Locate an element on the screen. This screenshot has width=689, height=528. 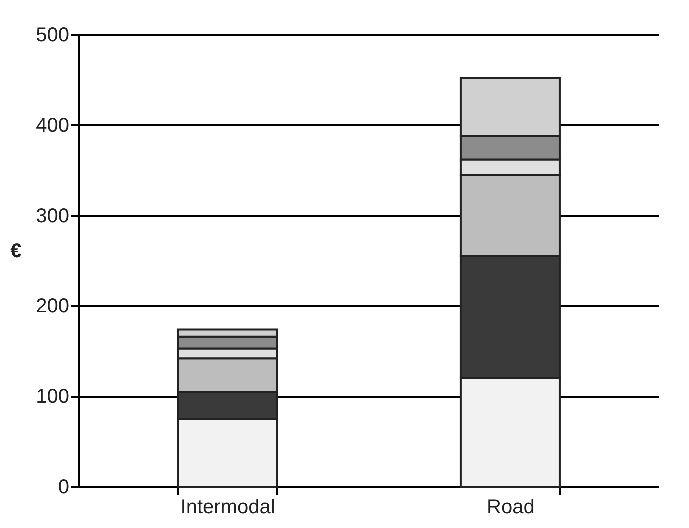
x-tick-label: Intermodal is located at coordinates (228, 507).